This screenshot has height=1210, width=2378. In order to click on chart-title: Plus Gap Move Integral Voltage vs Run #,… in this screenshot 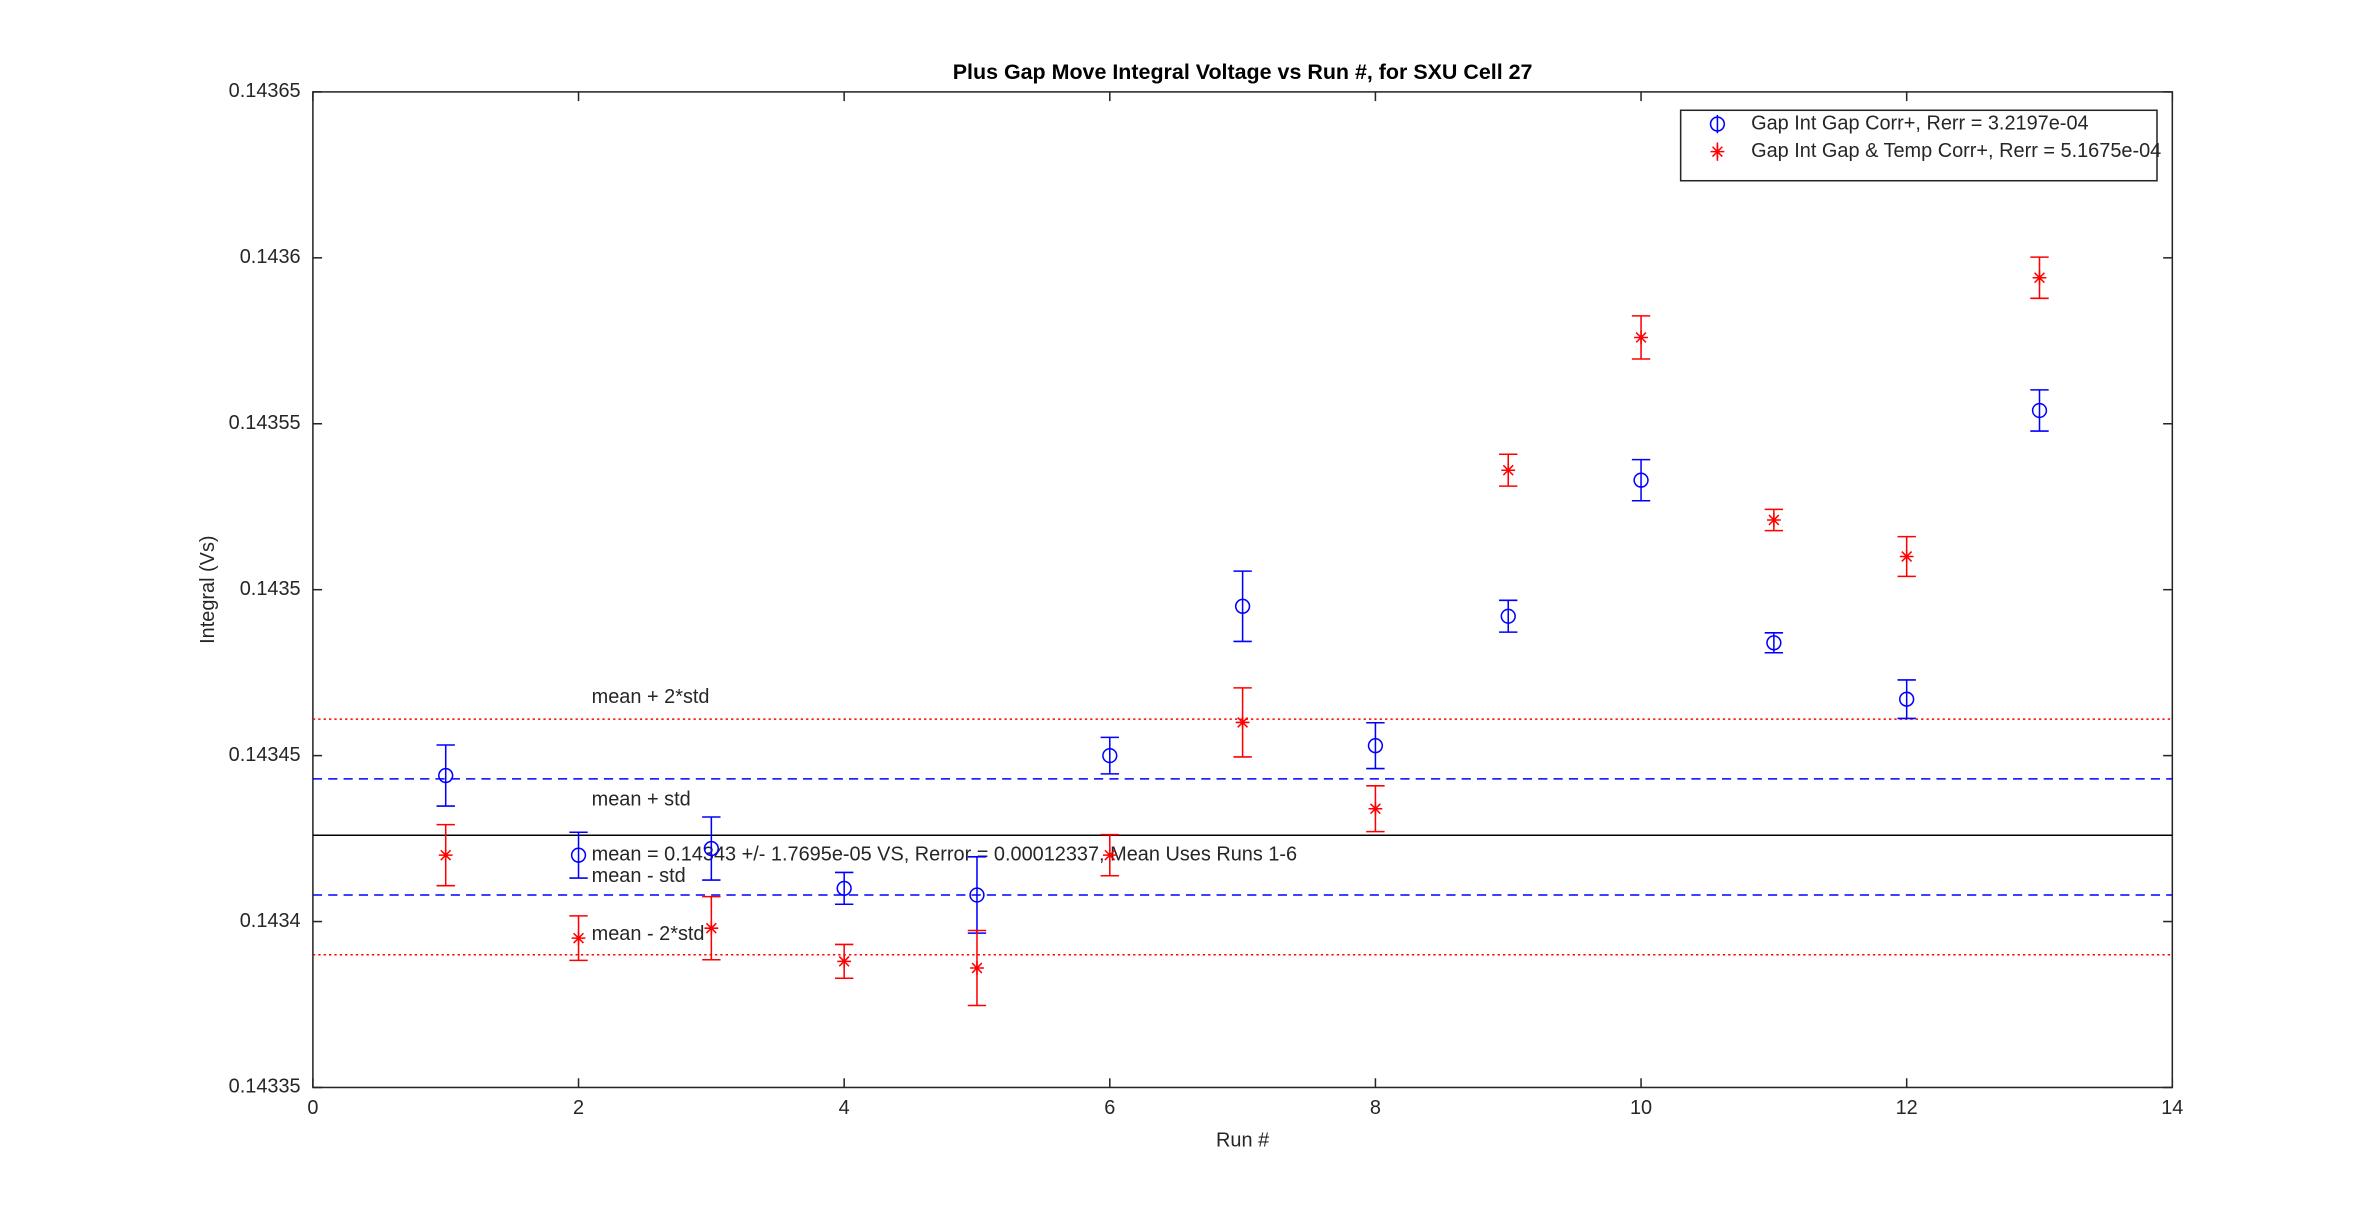, I will do `click(1243, 72)`.